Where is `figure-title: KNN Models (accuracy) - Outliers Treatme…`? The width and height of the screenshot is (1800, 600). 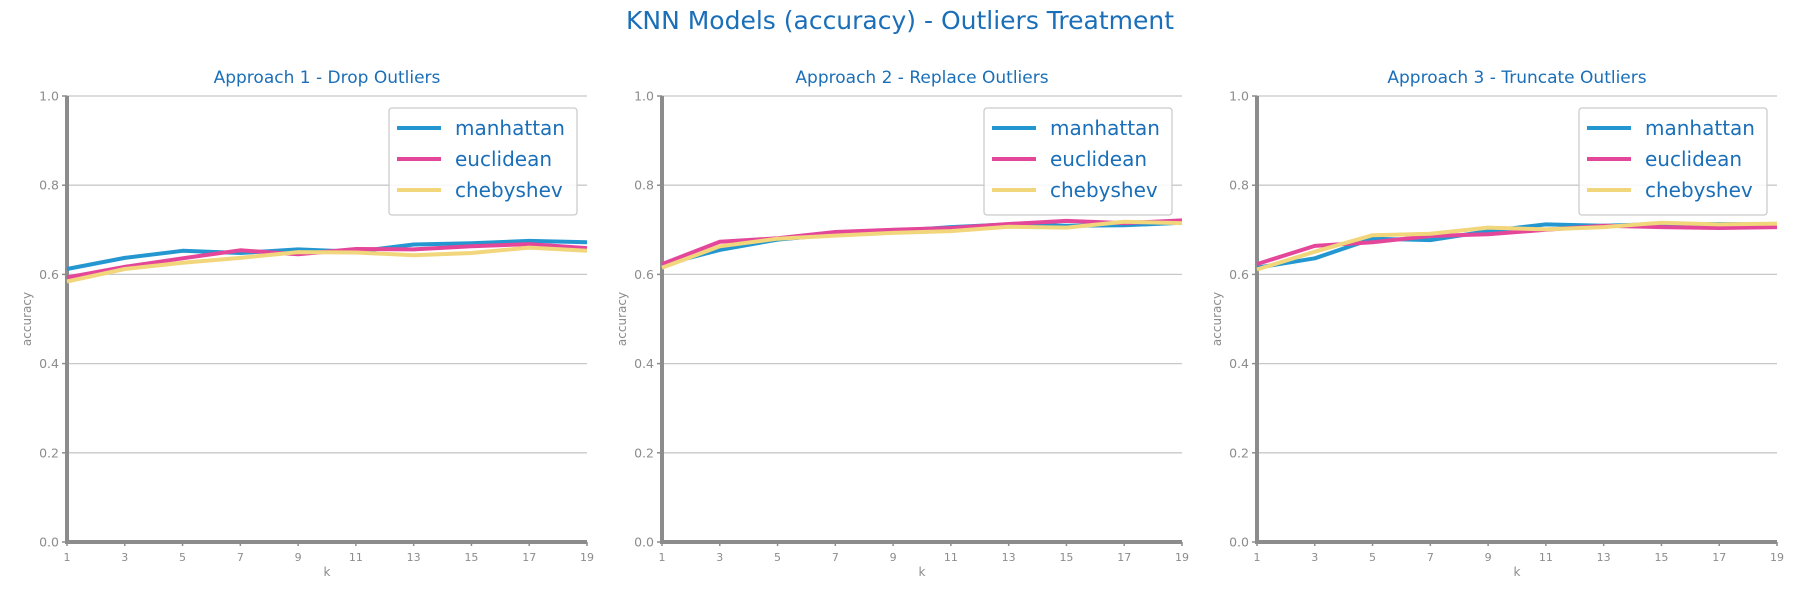
figure-title: KNN Models (accuracy) - Outliers Treatme… is located at coordinates (900, 20).